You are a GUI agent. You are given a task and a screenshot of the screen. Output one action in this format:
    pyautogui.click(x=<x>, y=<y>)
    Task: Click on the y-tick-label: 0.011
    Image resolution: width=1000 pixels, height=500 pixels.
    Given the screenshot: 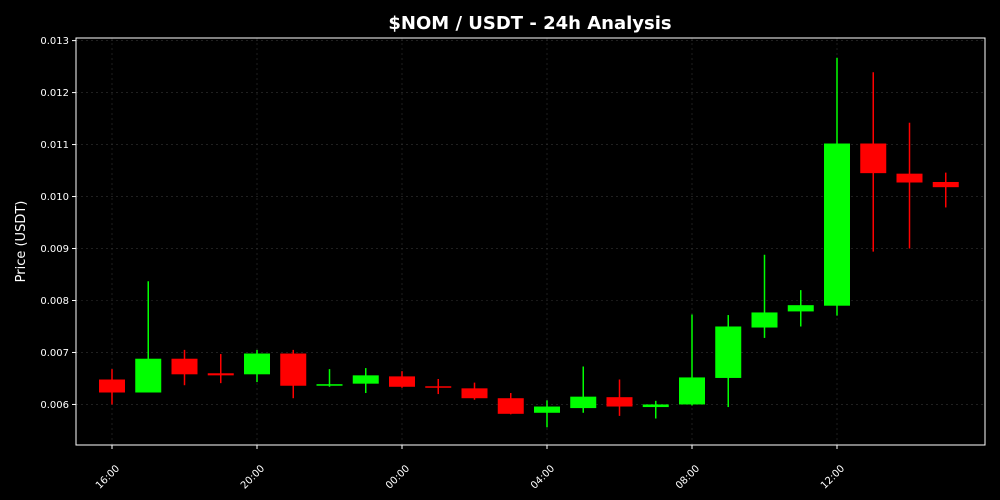 What is the action you would take?
    pyautogui.click(x=54, y=145)
    